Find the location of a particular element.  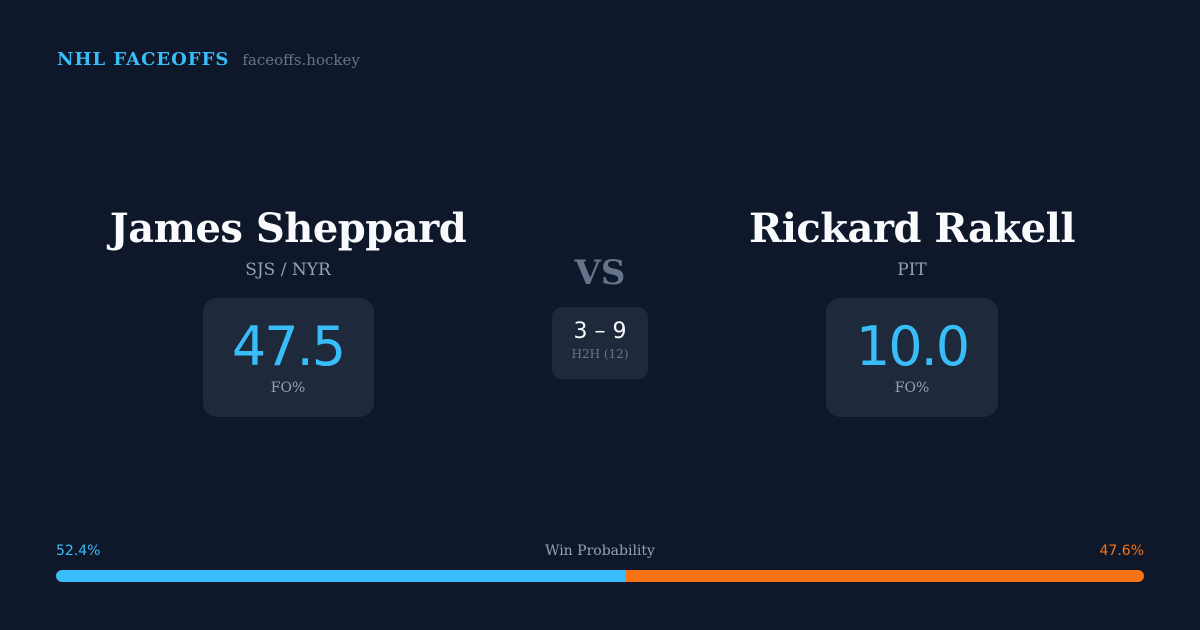

win-probability-label: Win Probability is located at coordinates (600, 551).